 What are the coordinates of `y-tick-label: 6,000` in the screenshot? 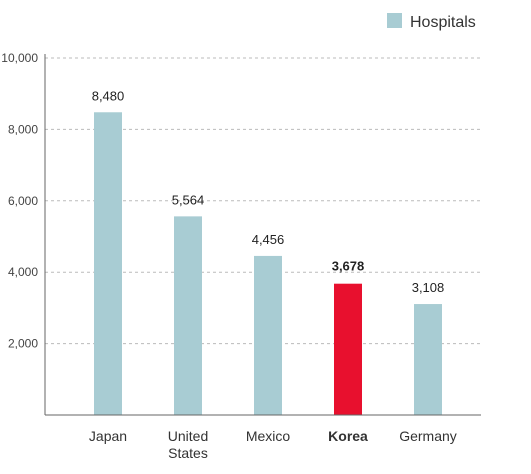 It's located at (23, 201).